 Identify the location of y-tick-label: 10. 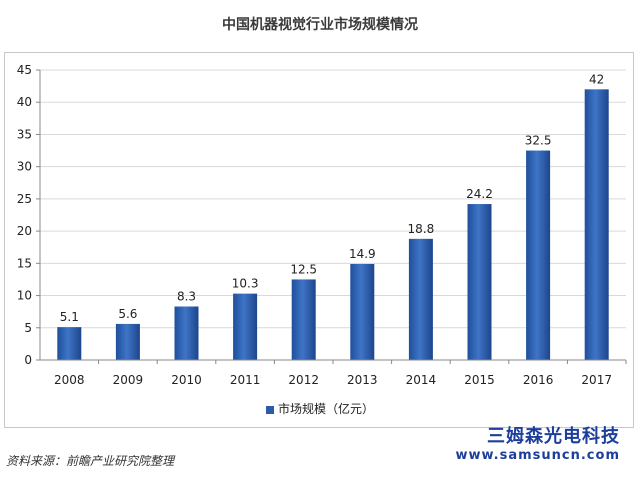
(24, 296).